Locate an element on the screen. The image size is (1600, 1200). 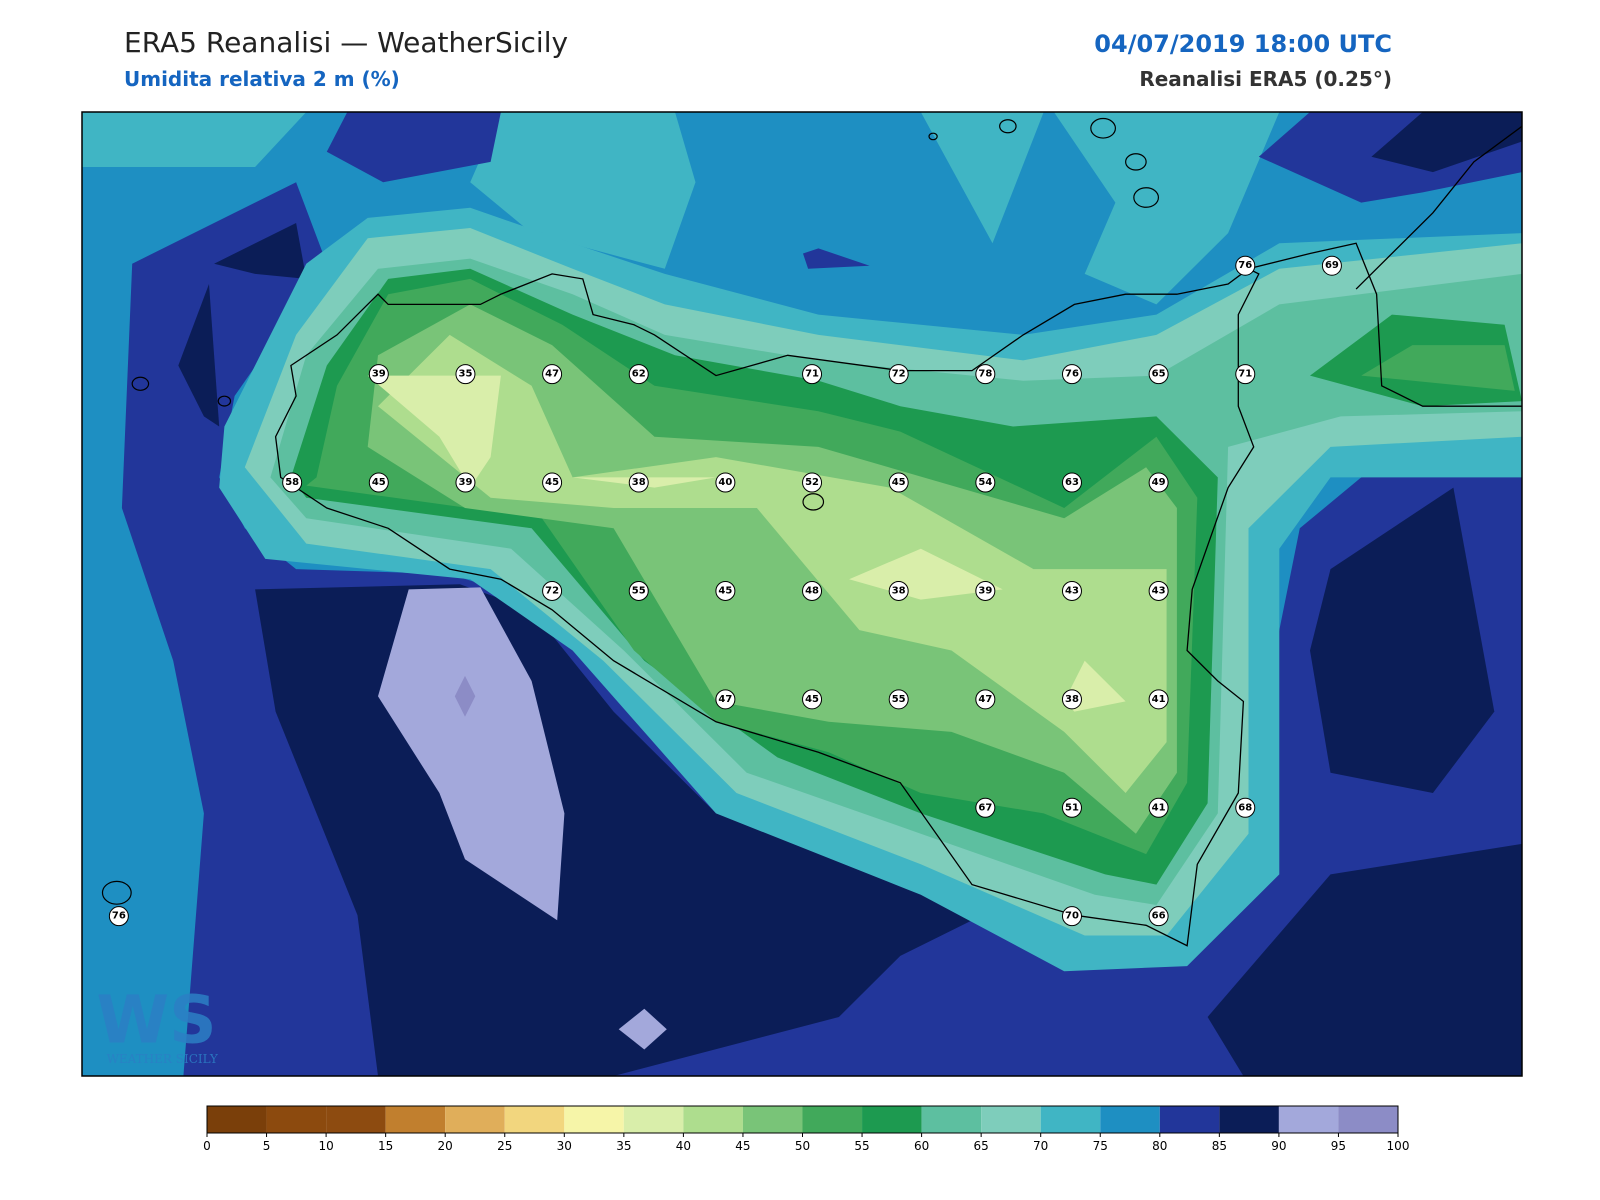
station-value: 62 is located at coordinates (639, 374).